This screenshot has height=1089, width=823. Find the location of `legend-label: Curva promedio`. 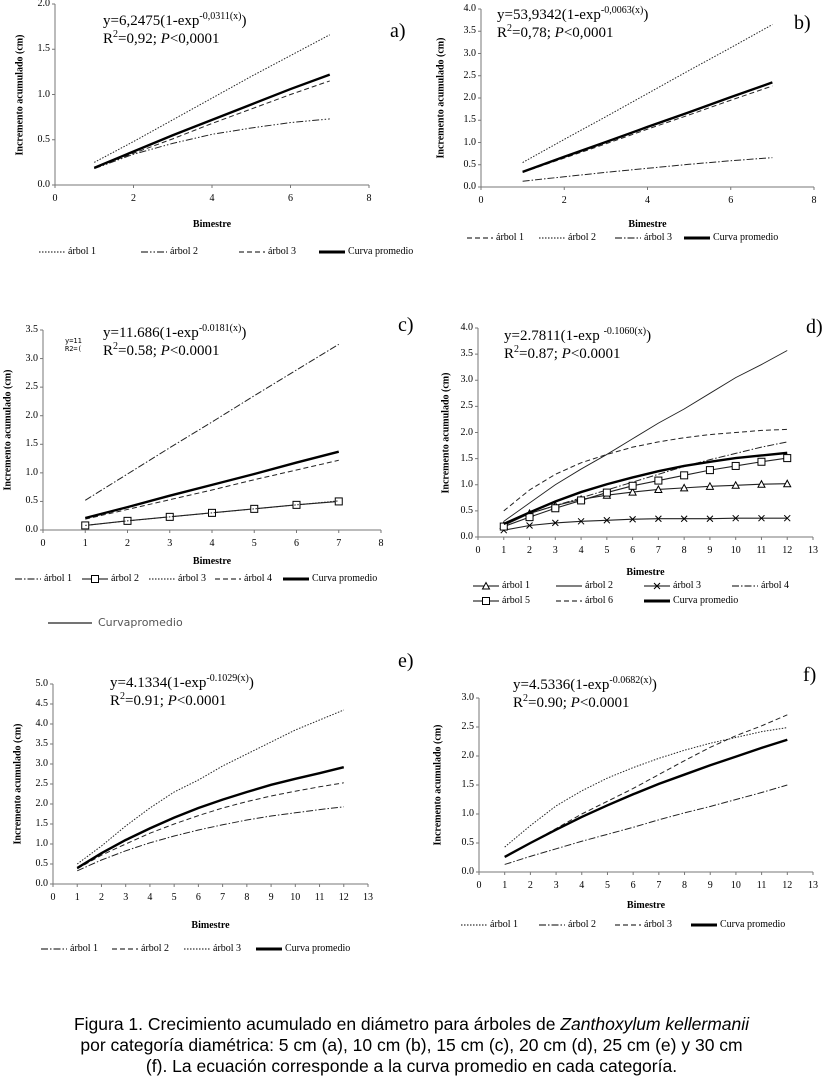

legend-label: Curva promedio is located at coordinates (381, 251).